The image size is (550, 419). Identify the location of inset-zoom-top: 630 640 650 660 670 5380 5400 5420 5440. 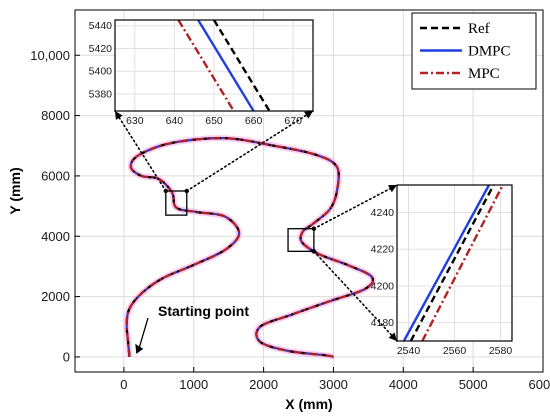
(201, 73).